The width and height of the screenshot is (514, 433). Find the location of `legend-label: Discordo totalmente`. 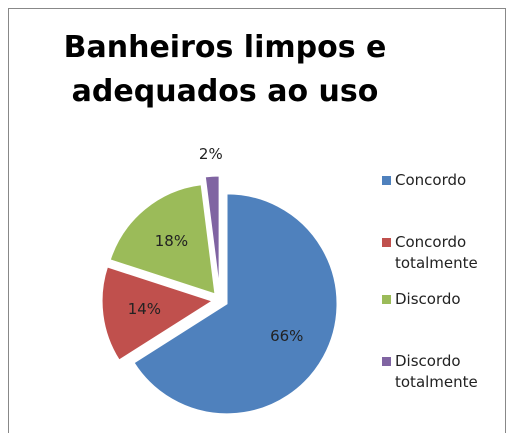

legend-label: Discordo totalmente is located at coordinates (436, 371).